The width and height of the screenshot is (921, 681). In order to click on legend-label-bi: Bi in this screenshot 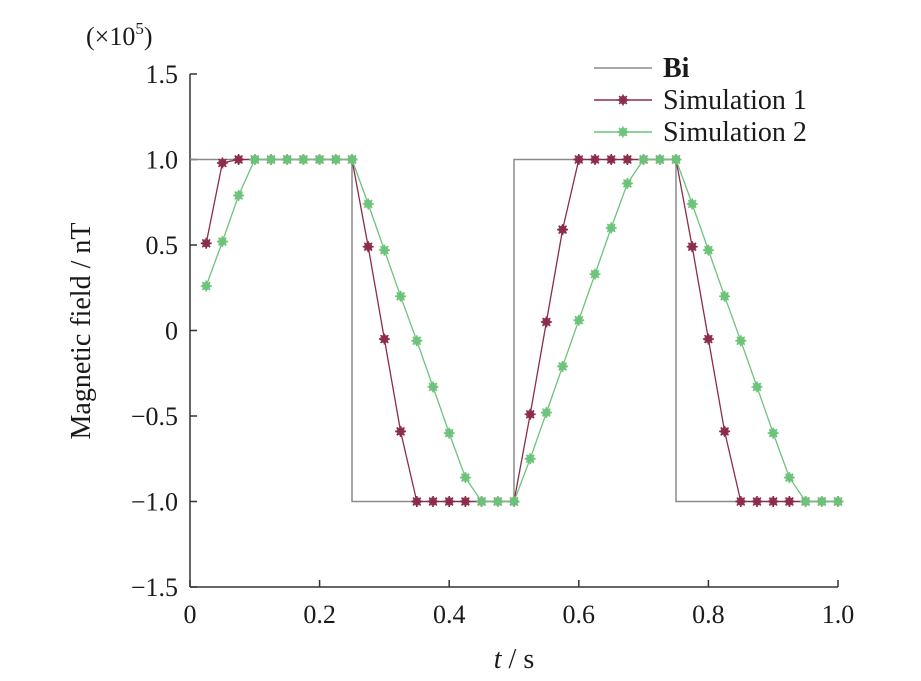, I will do `click(676, 68)`.